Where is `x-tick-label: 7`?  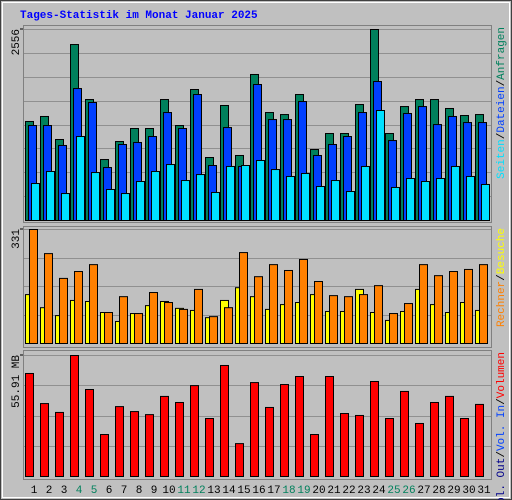
x-tick-label: 7 is located at coordinates (124, 491).